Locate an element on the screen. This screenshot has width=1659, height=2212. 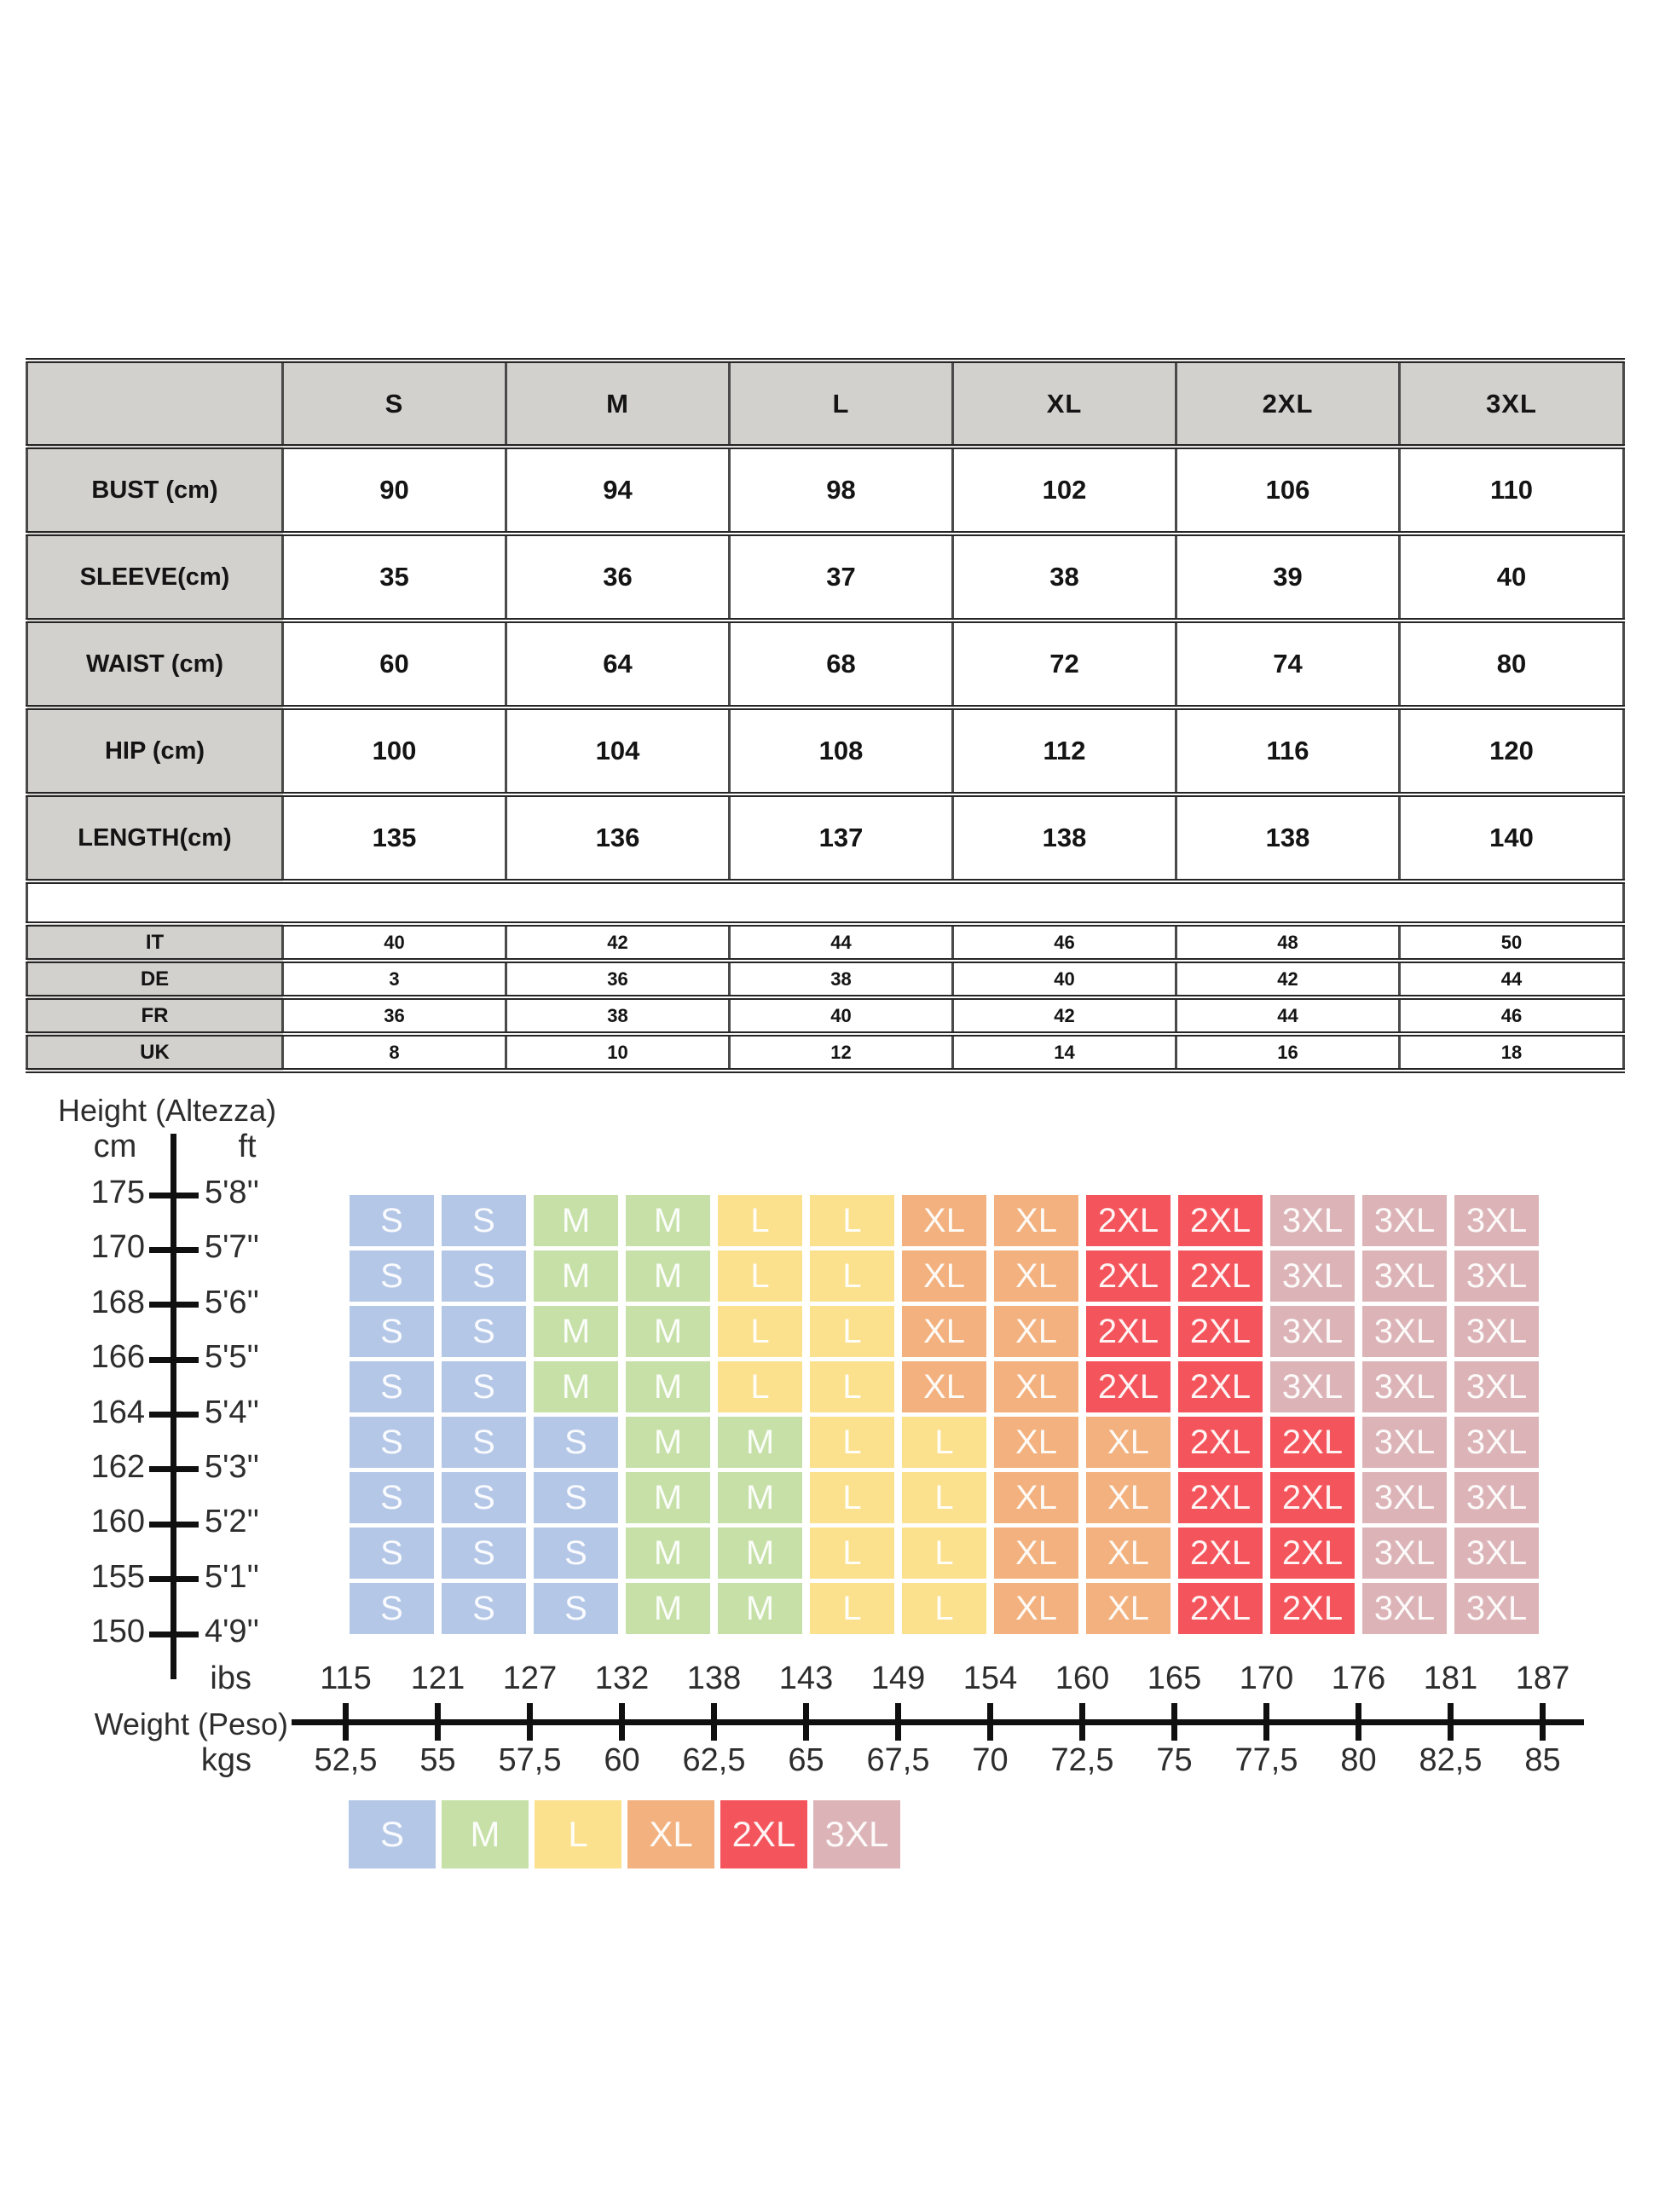
measurement-value-cell: 64 is located at coordinates (618, 664).